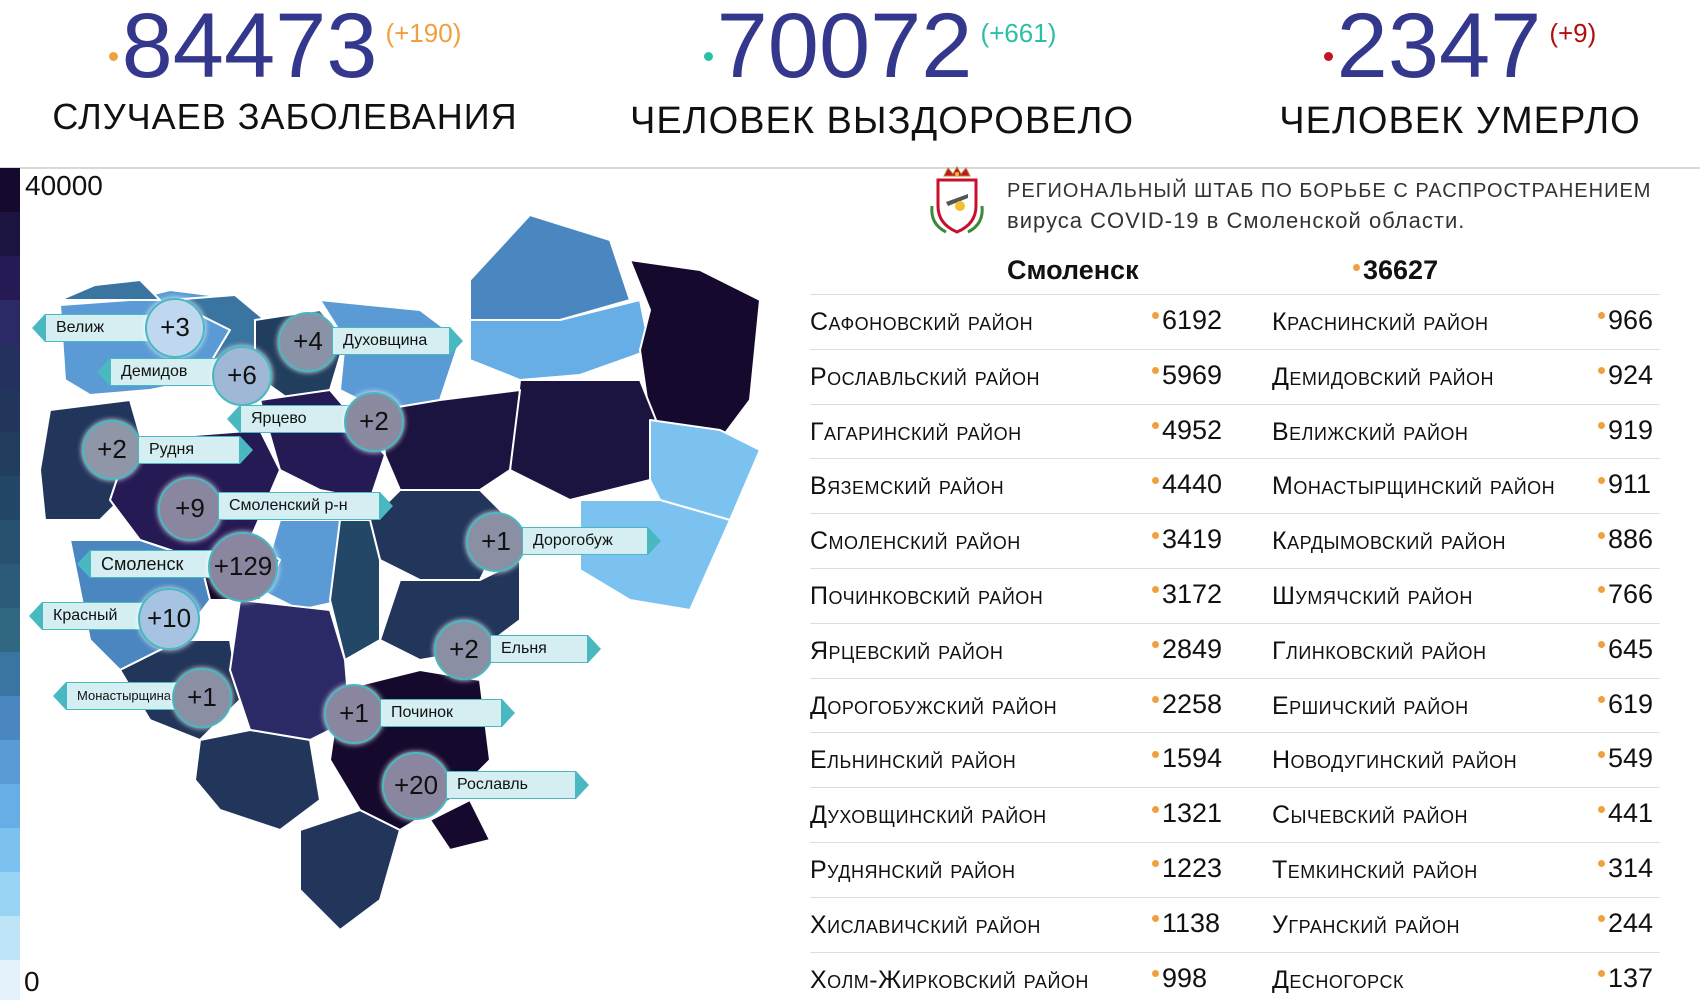 Image resolution: width=1700 pixels, height=1007 pixels. What do you see at coordinates (560, 340) in the screenshot?
I see `district-novodugino` at bounding box center [560, 340].